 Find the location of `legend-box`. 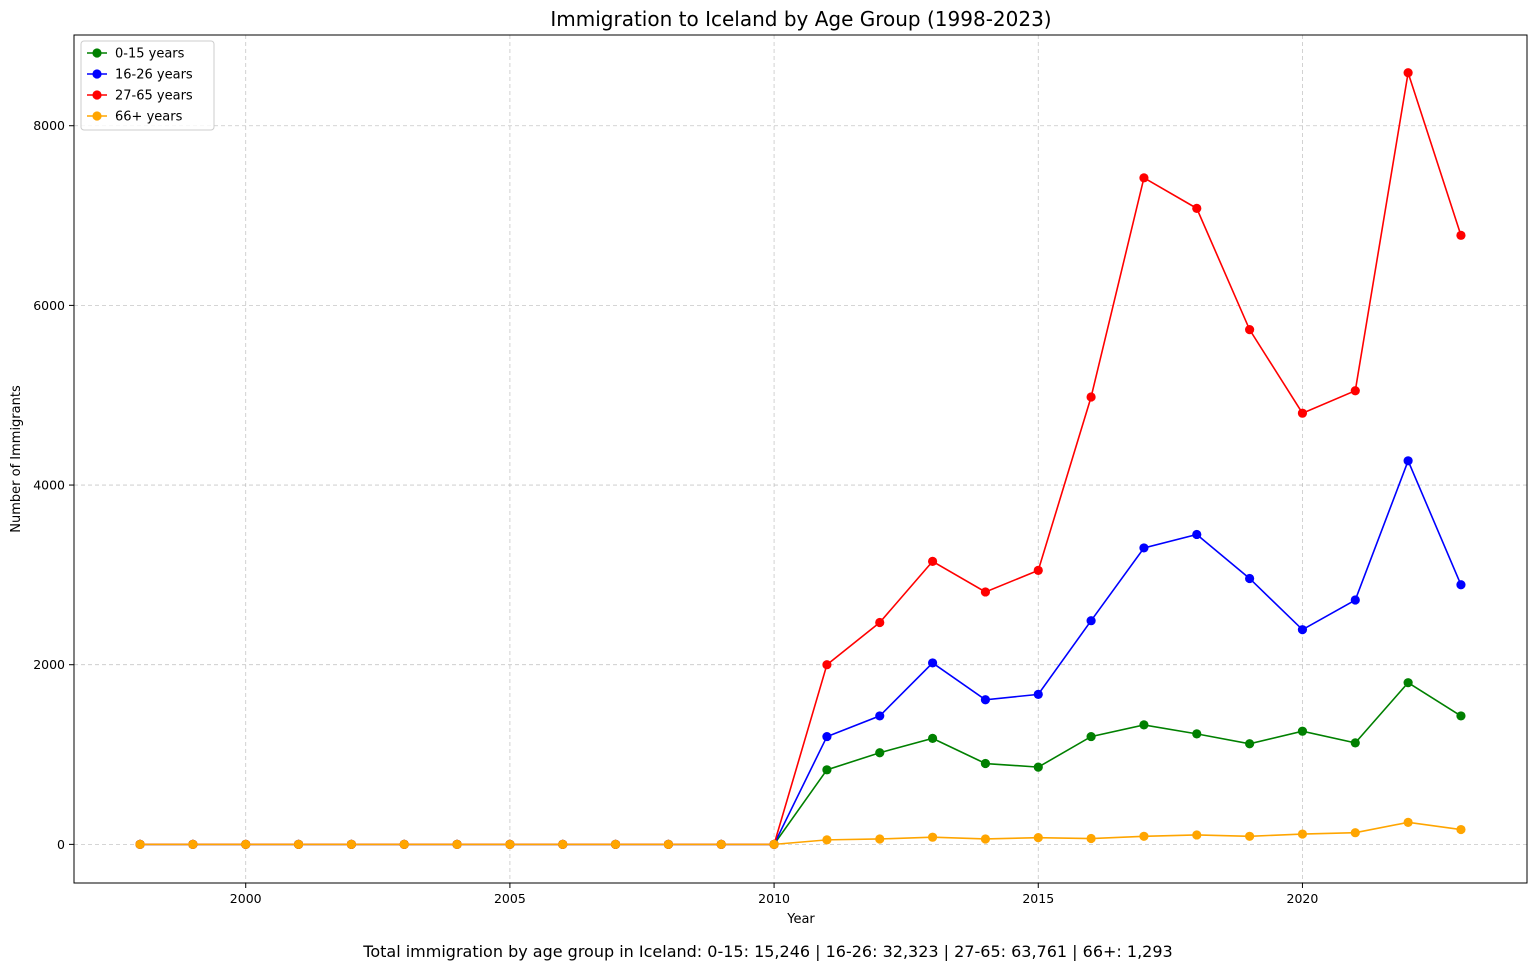

legend-box is located at coordinates (147, 85).